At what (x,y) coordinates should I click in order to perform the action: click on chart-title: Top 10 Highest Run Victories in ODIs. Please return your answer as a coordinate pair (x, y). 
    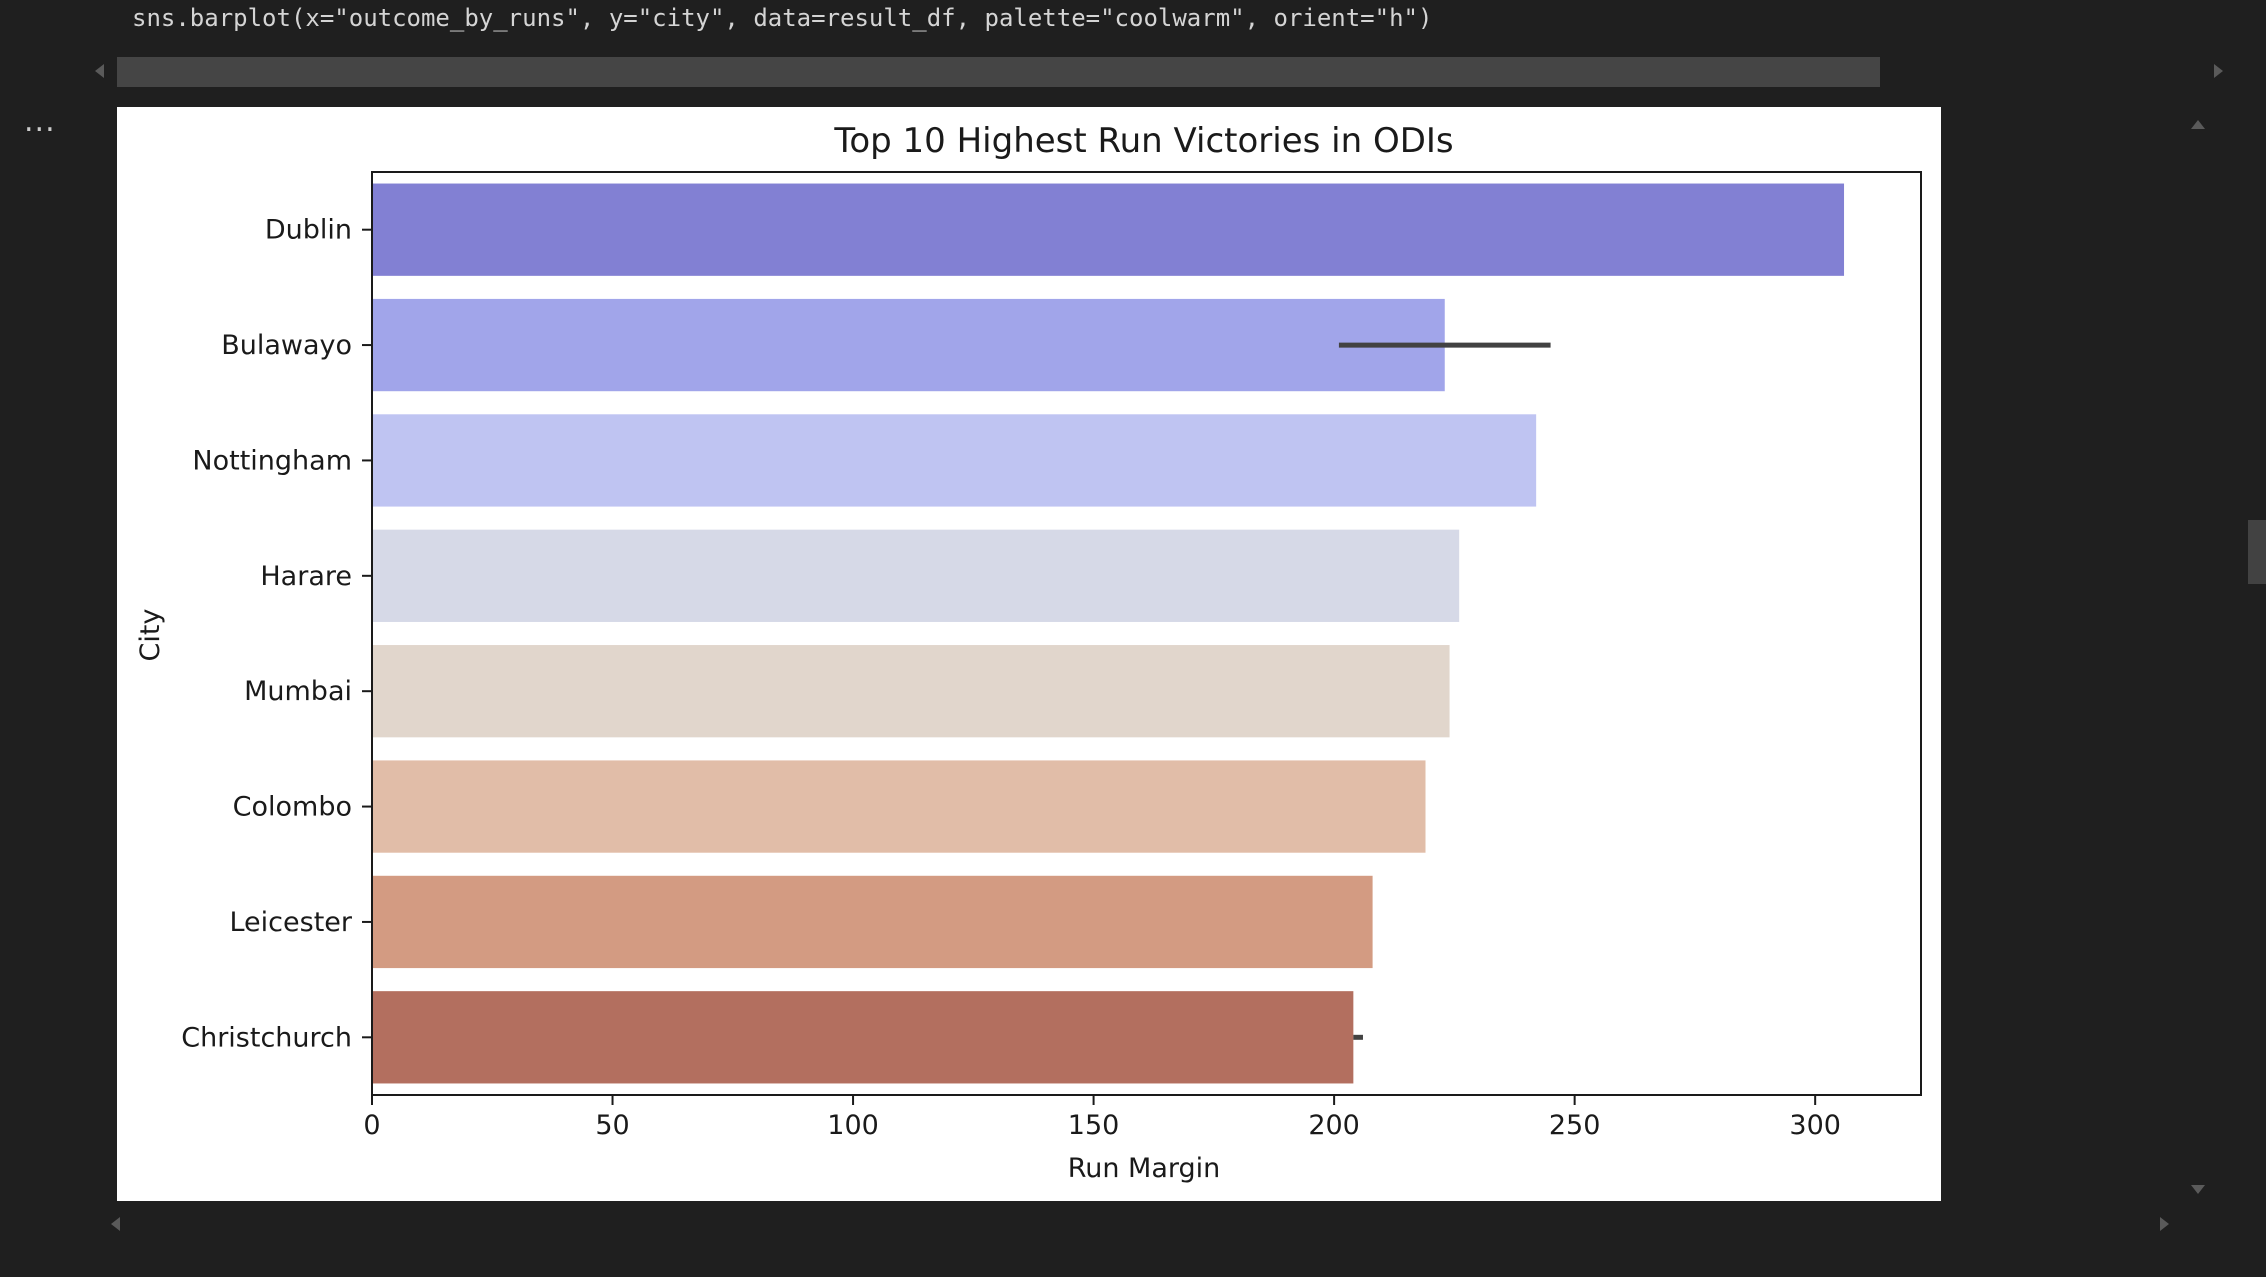
    Looking at the image, I should click on (1143, 141).